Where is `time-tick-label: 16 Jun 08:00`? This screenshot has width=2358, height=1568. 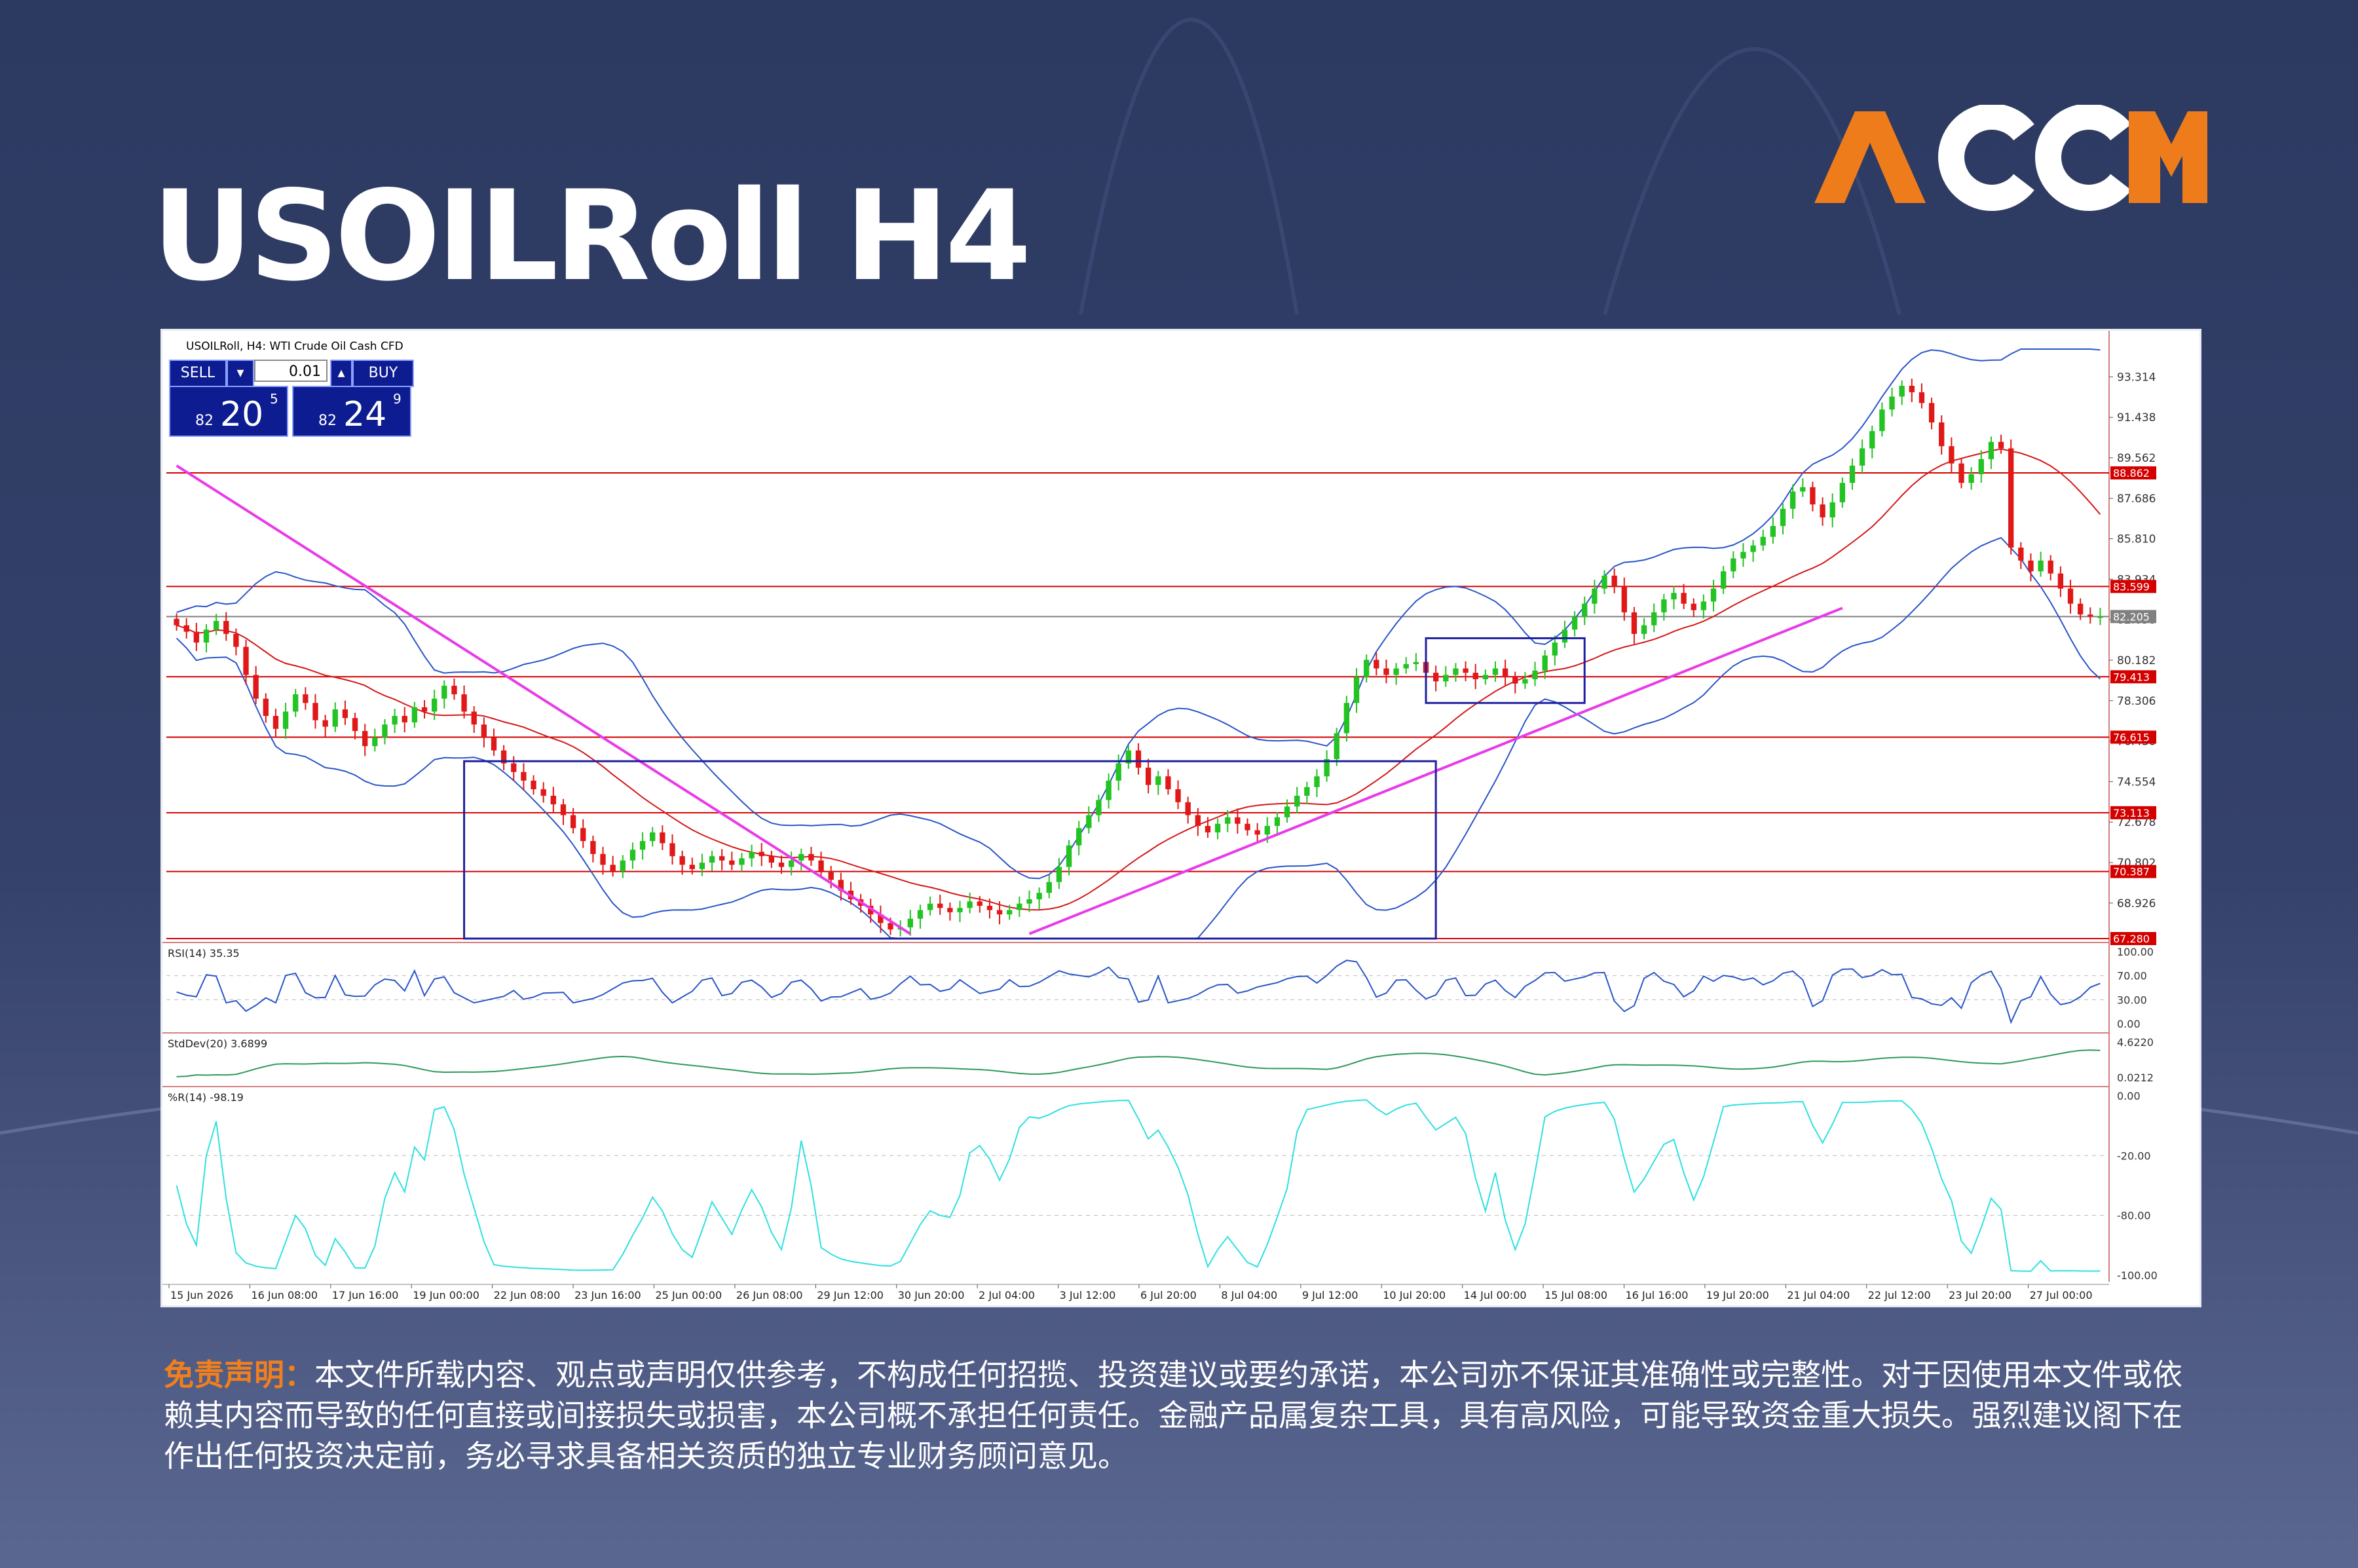
time-tick-label: 16 Jun 08:00 is located at coordinates (284, 1295).